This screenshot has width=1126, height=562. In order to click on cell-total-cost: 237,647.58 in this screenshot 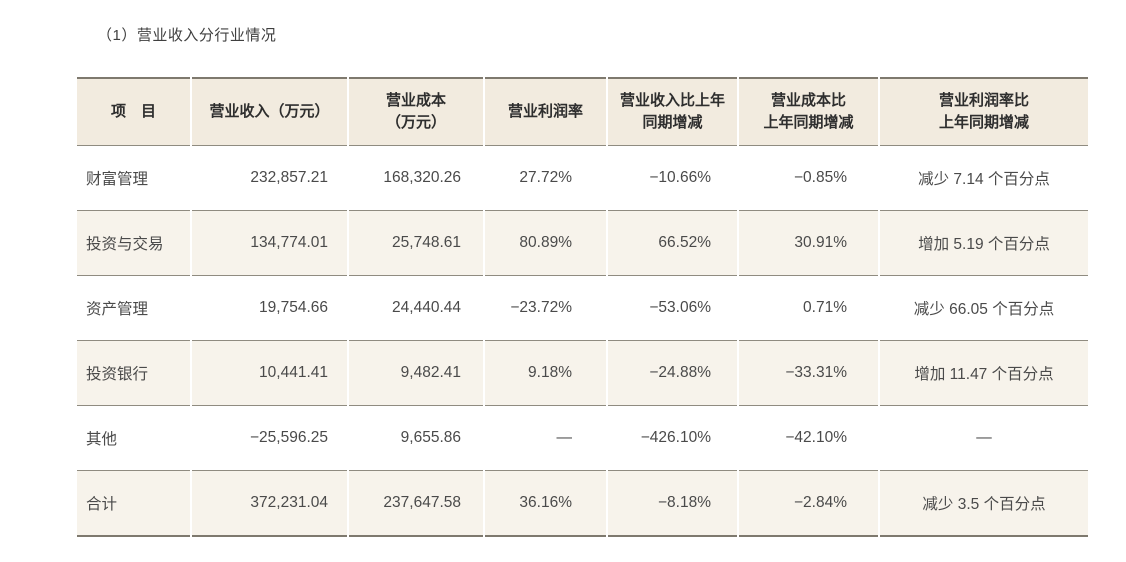, I will do `click(416, 504)`.